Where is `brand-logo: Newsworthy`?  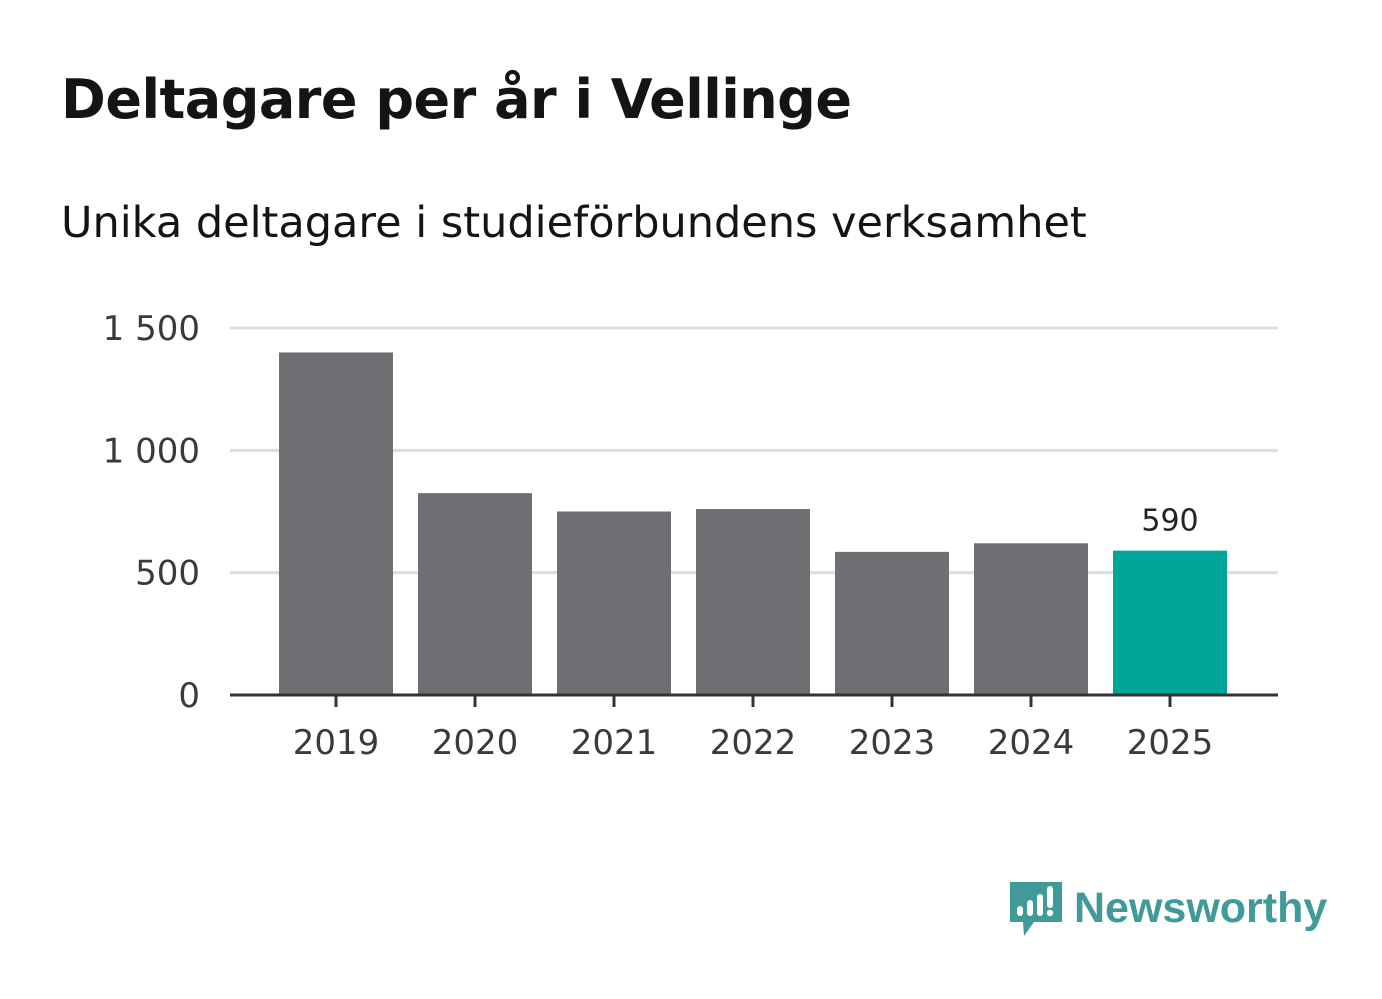
brand-logo: Newsworthy is located at coordinates (1168, 908).